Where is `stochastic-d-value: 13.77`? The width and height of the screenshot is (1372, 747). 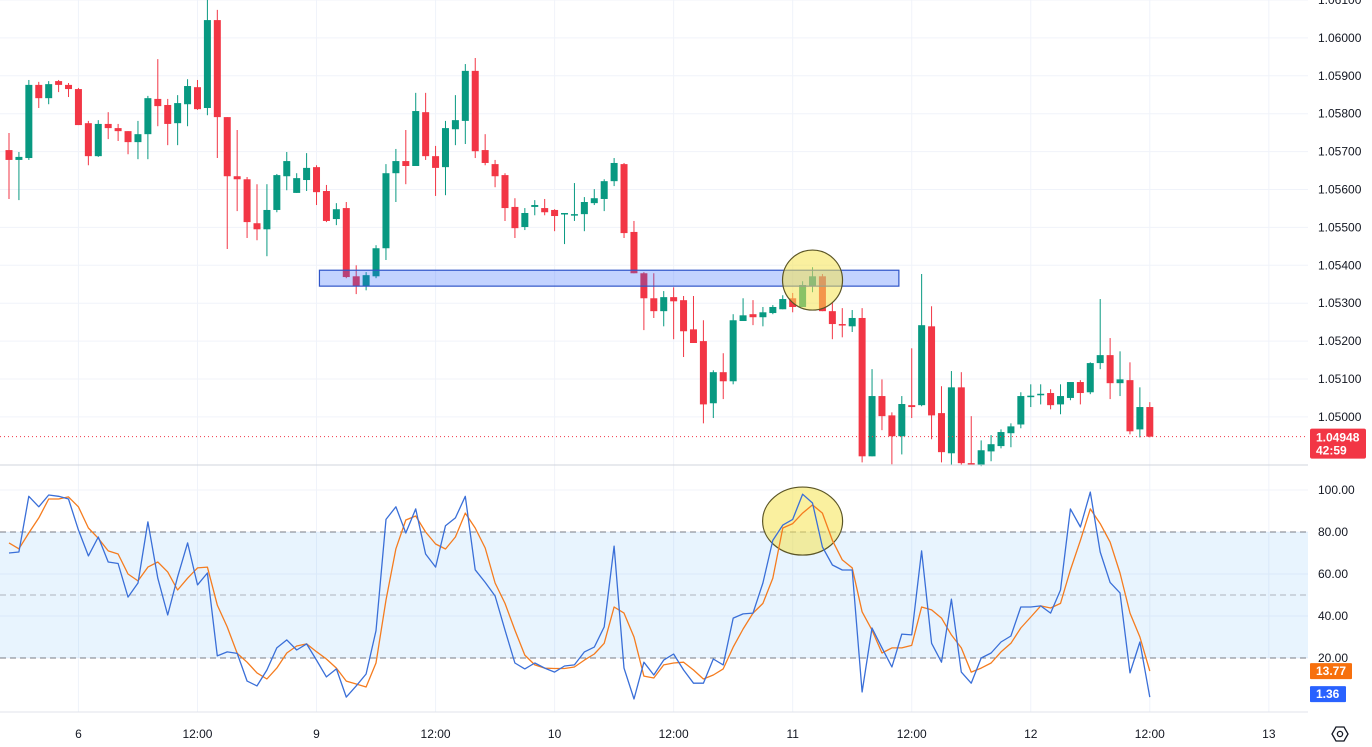
stochastic-d-value: 13.77 is located at coordinates (1331, 671).